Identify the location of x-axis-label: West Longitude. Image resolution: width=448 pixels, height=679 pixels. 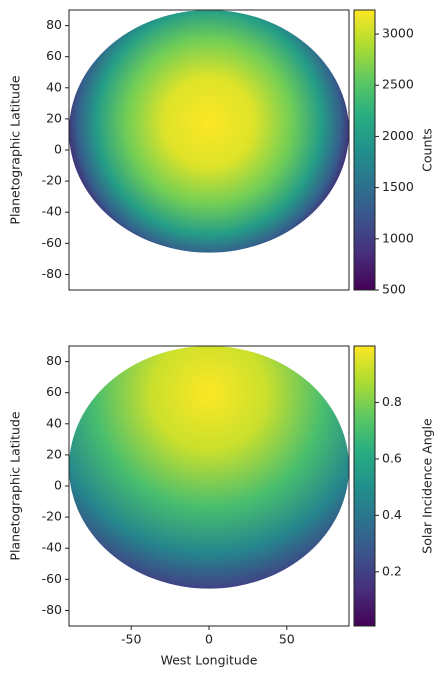
(209, 660).